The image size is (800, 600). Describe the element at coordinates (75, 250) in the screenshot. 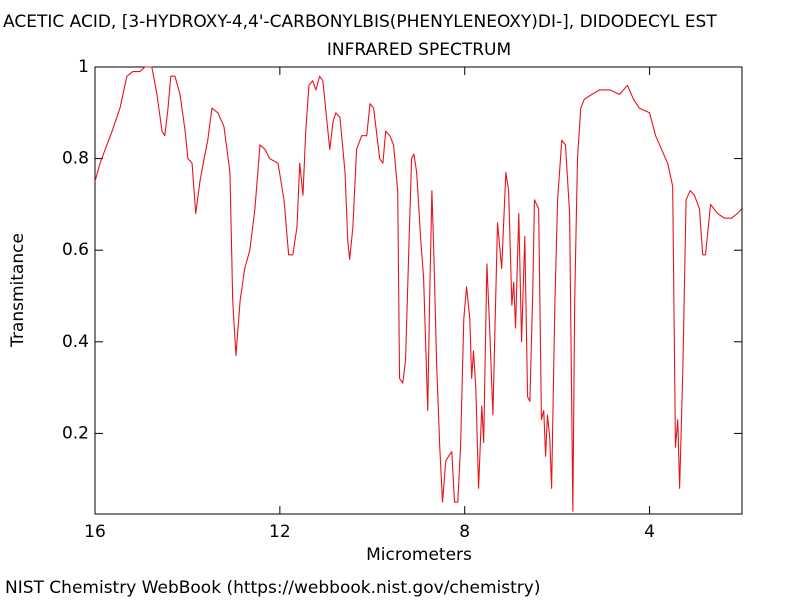

I see `y-tick-label: 0.6` at that location.